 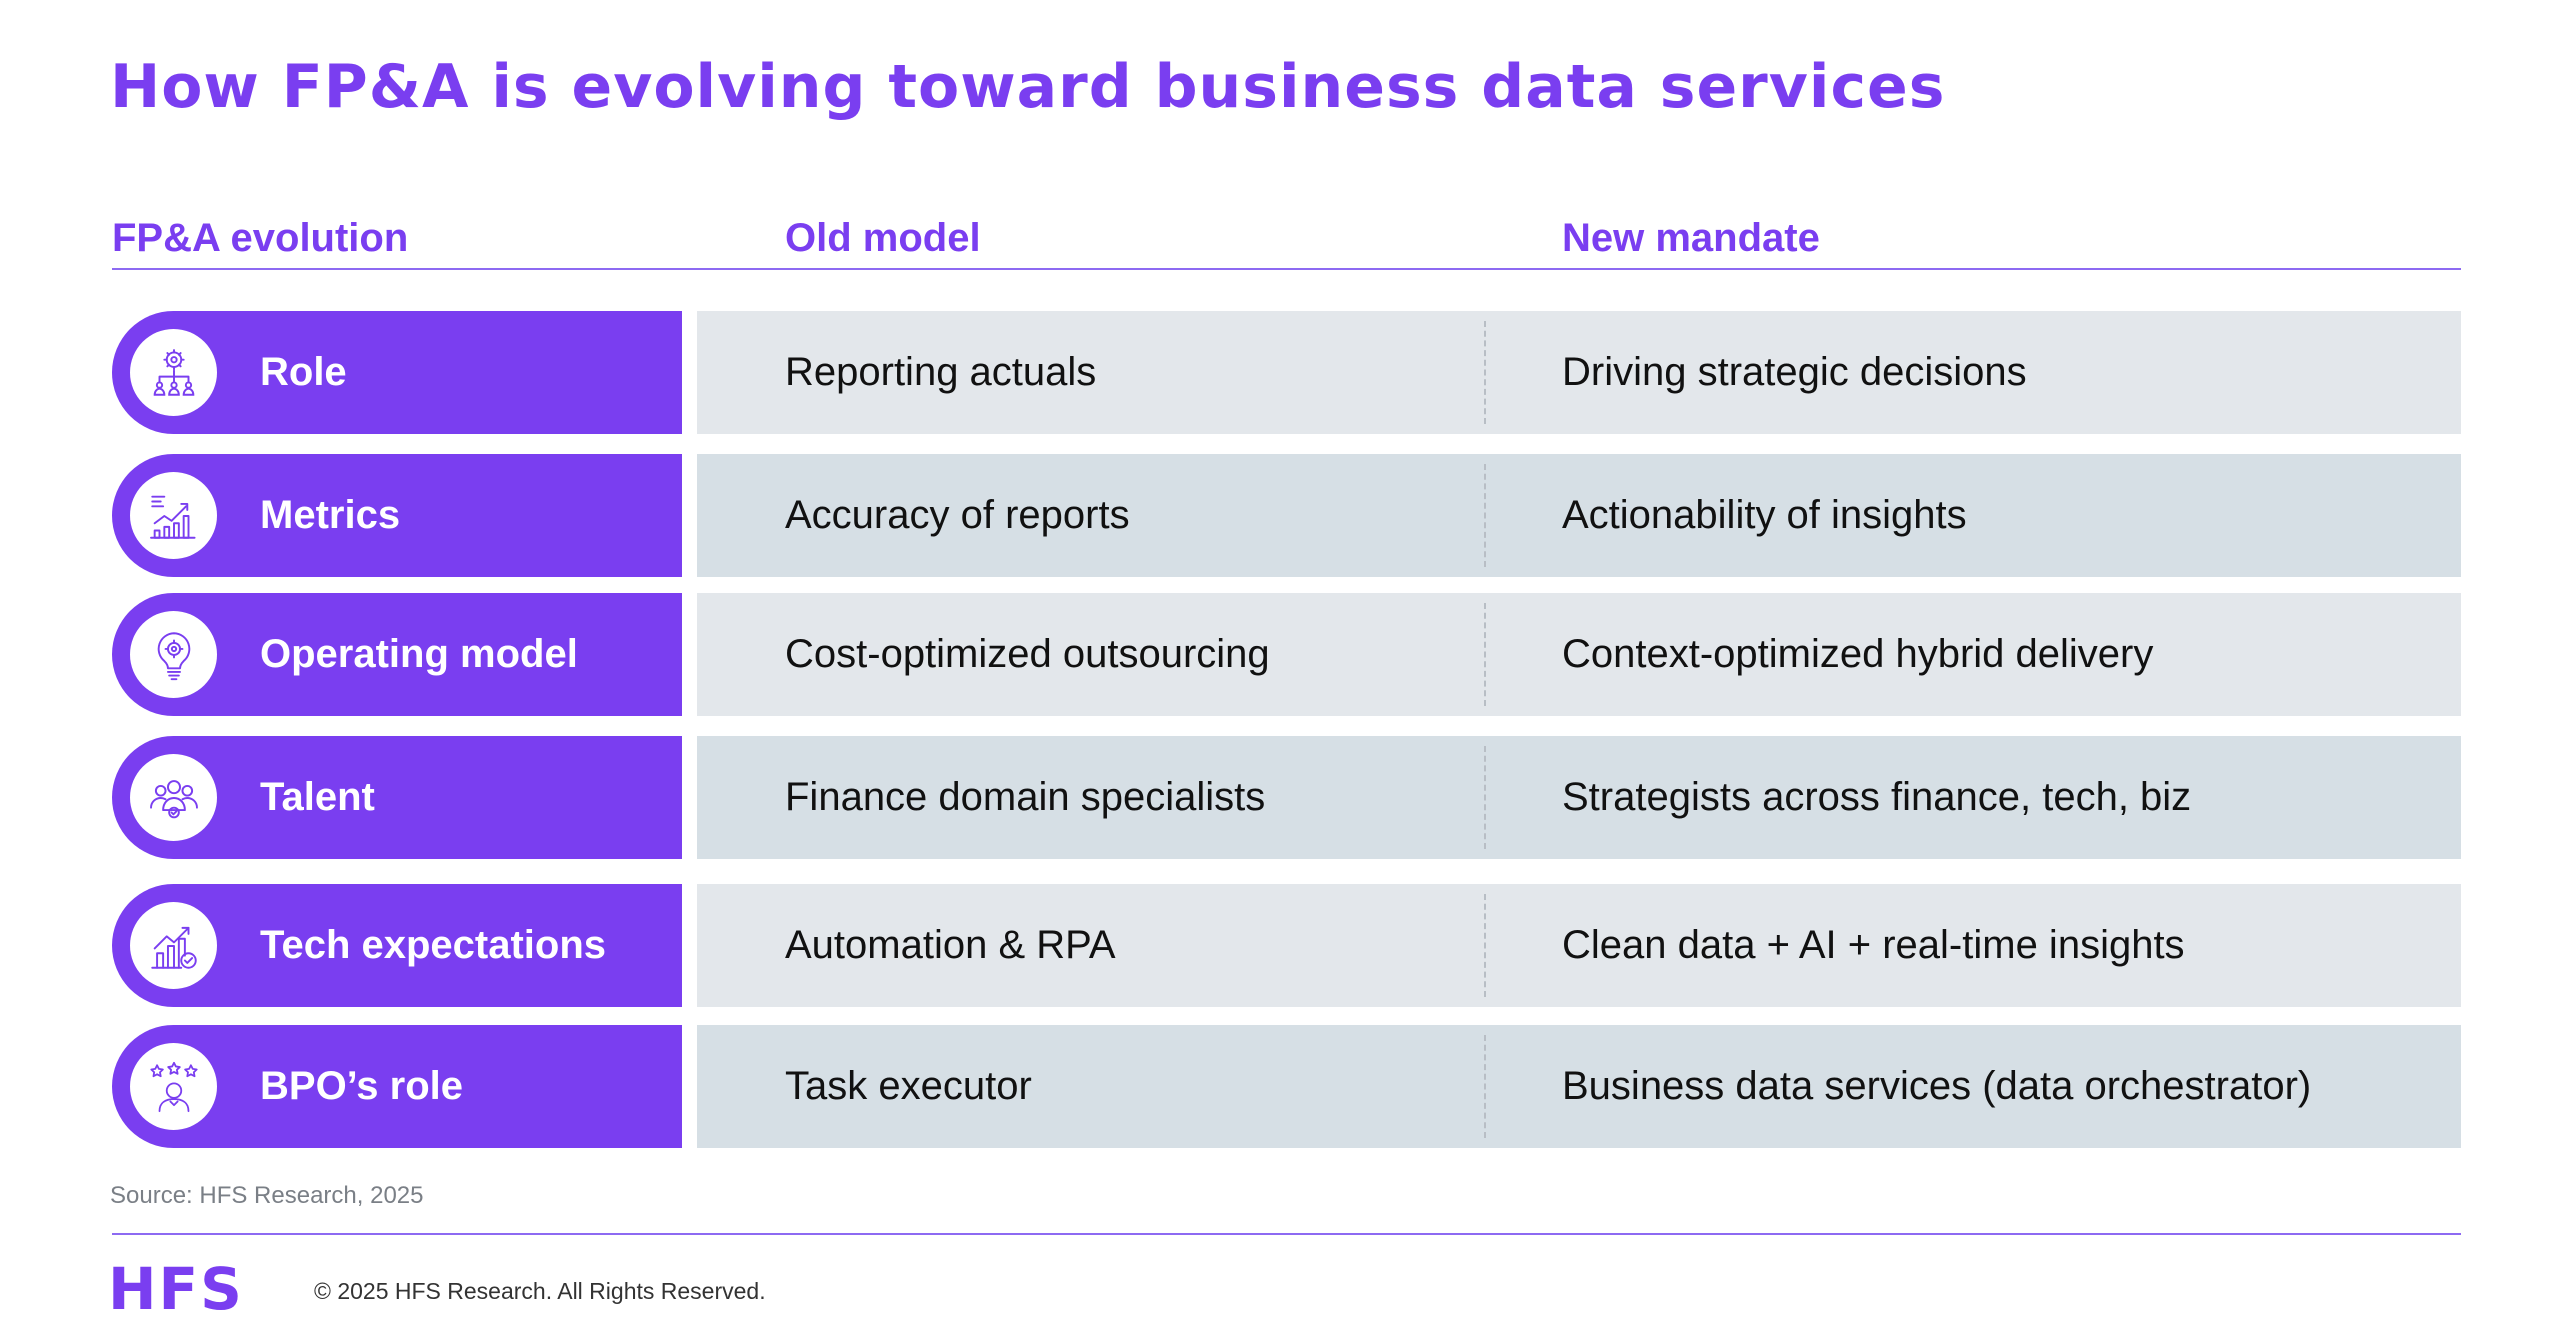 I want to click on row-label-pill: Metrics, so click(x=397, y=515).